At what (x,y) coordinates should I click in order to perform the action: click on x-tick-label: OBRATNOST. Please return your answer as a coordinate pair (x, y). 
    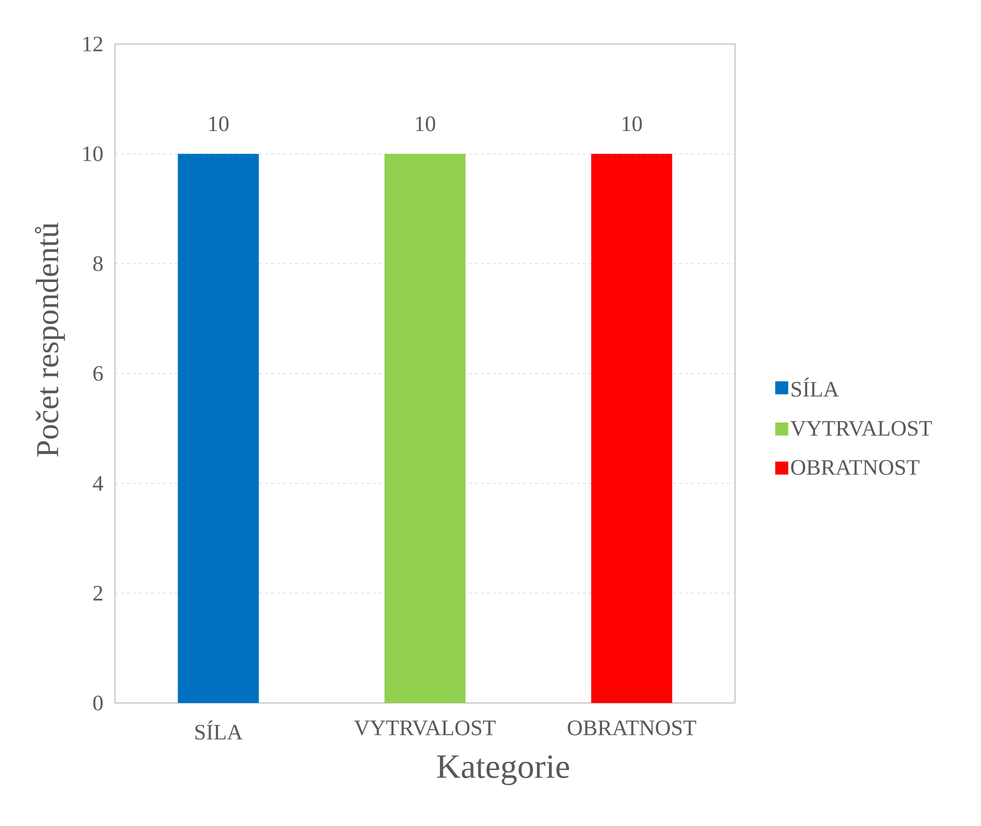
    Looking at the image, I should click on (632, 728).